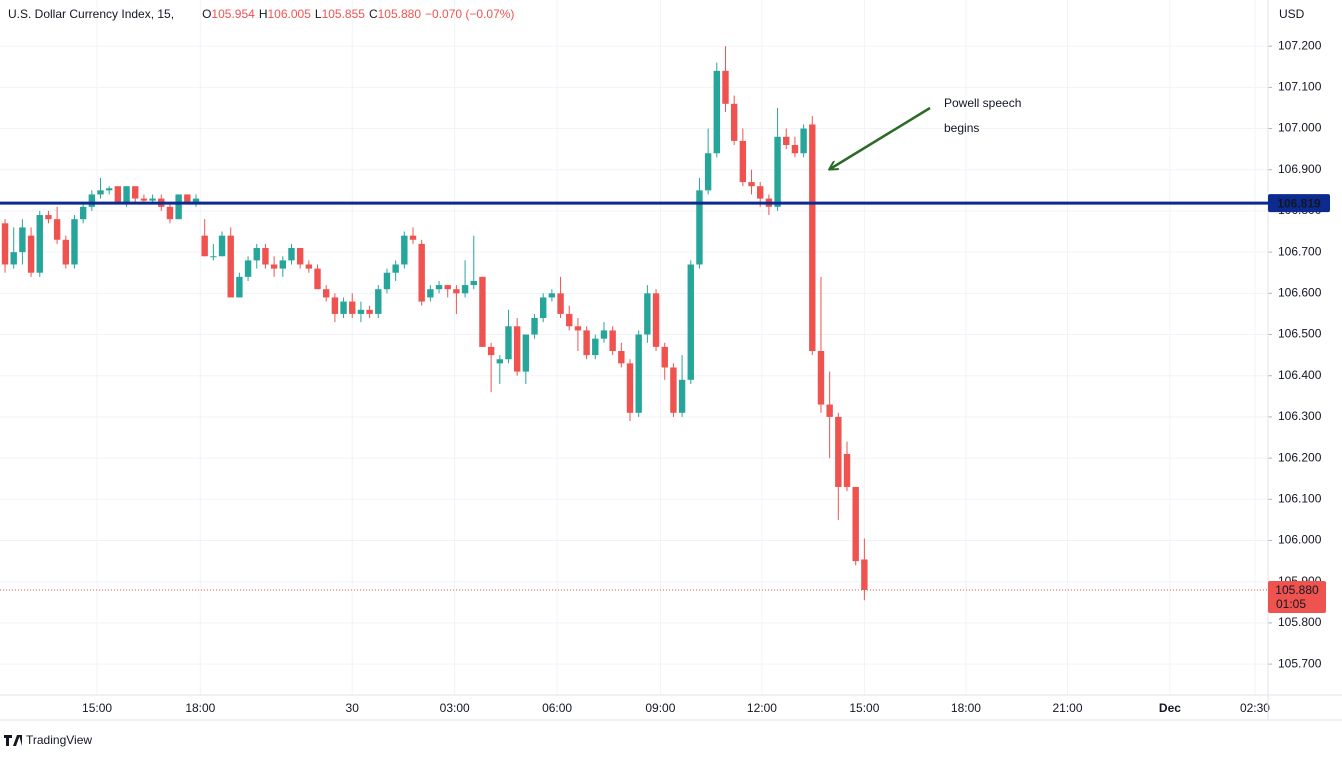 The width and height of the screenshot is (1342, 758). Describe the element at coordinates (1299, 203) in the screenshot. I see `level-label-box` at that location.